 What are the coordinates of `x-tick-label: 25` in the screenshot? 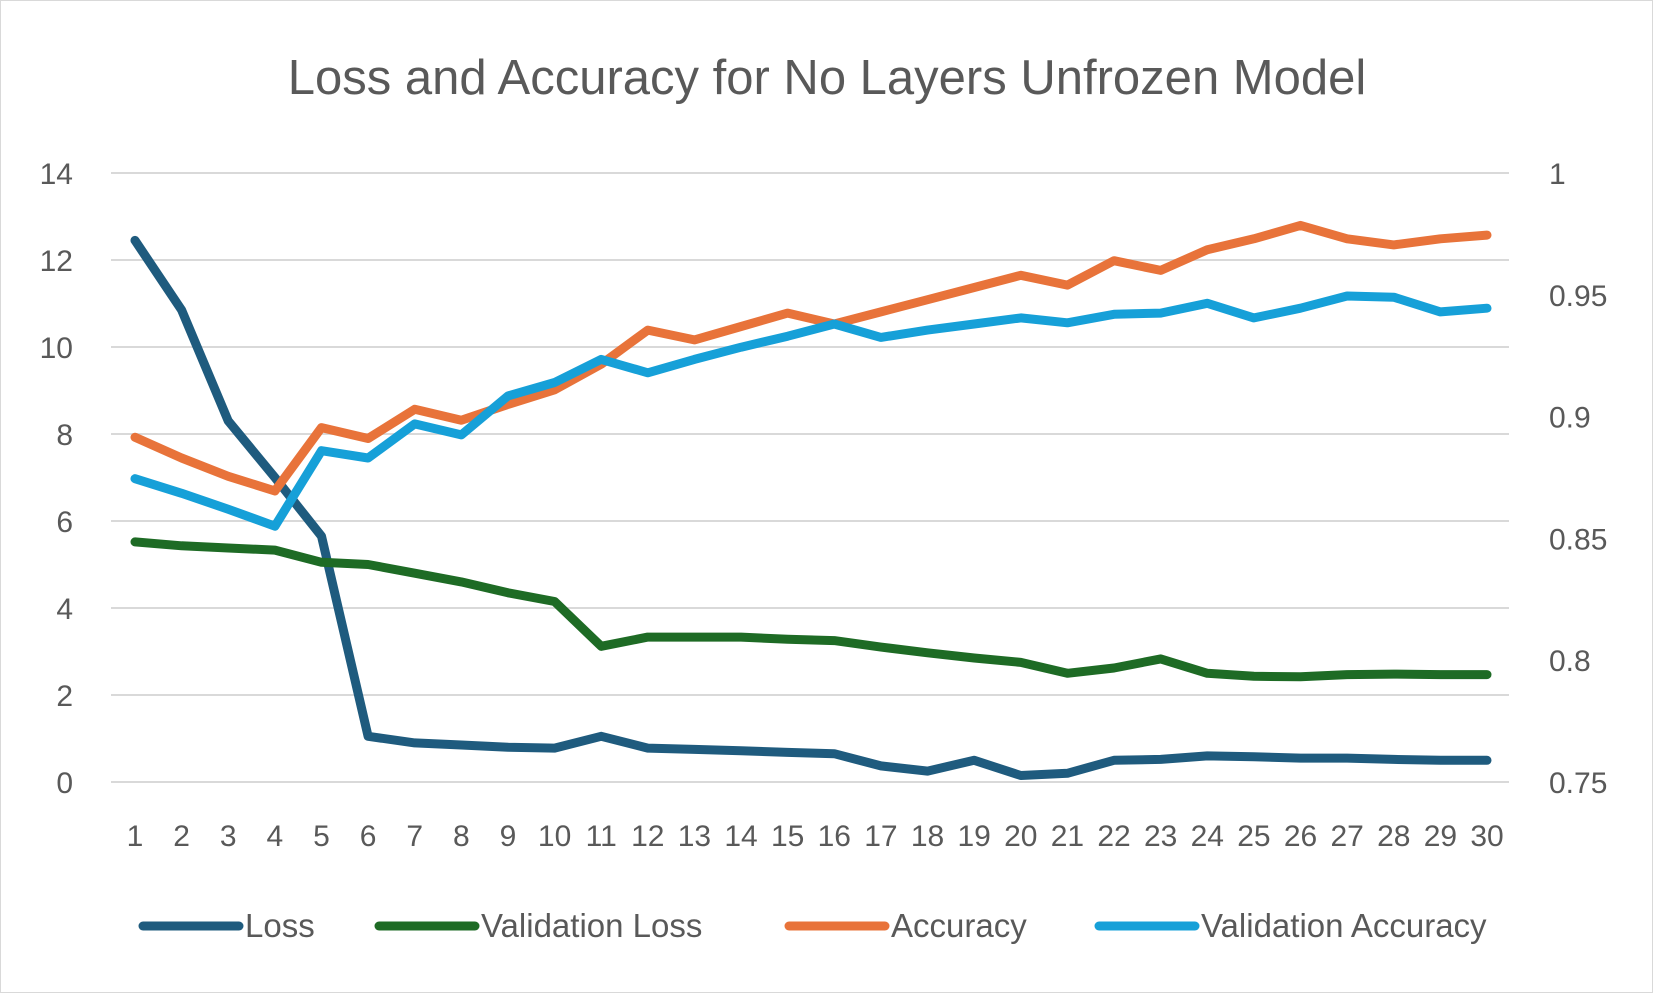 It's located at (1253, 836).